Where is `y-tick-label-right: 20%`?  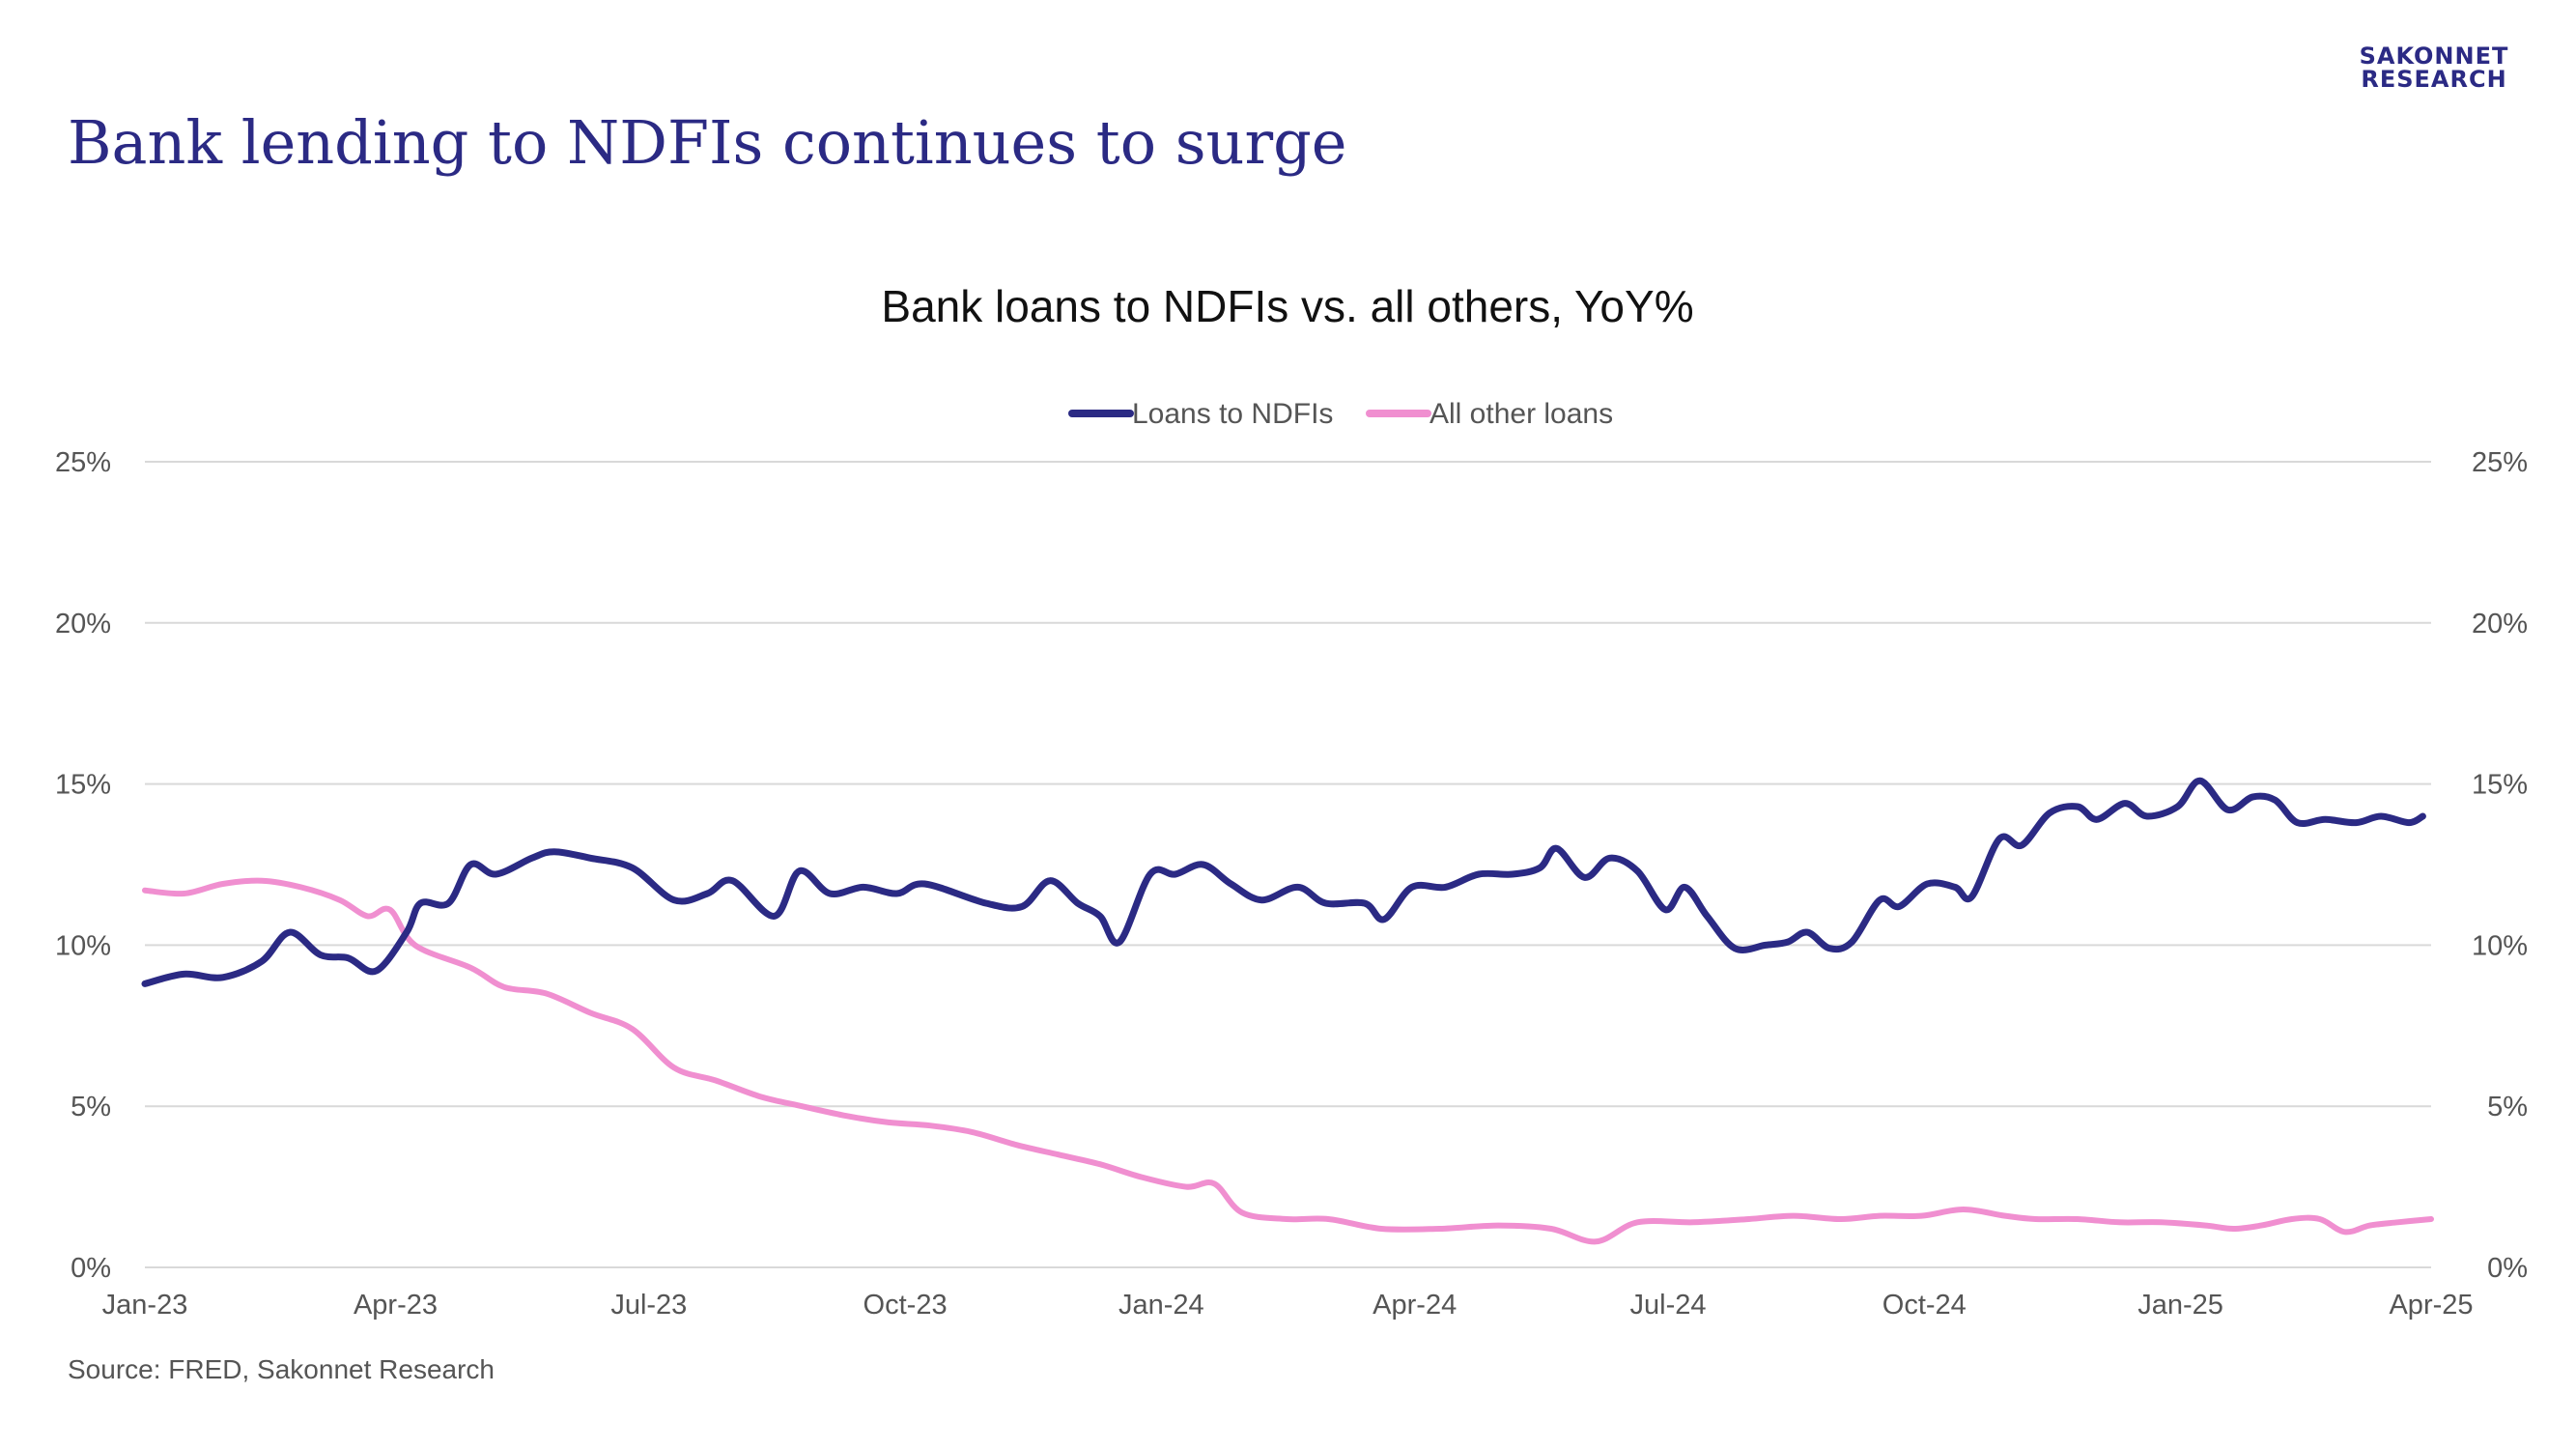 y-tick-label-right: 20% is located at coordinates (2500, 624).